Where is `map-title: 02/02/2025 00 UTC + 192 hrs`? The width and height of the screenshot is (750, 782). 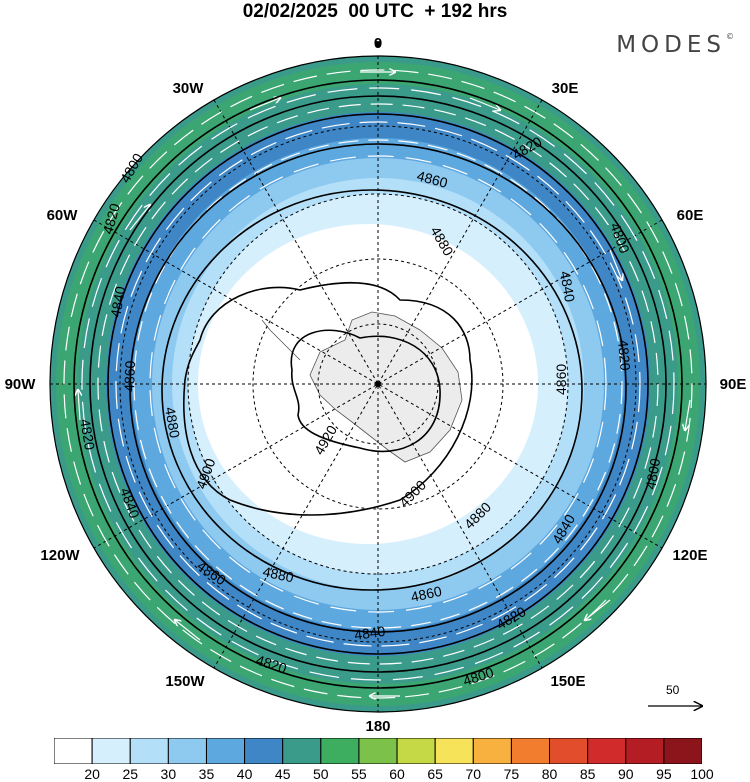 map-title: 02/02/2025 00 UTC + 192 hrs is located at coordinates (375, 11).